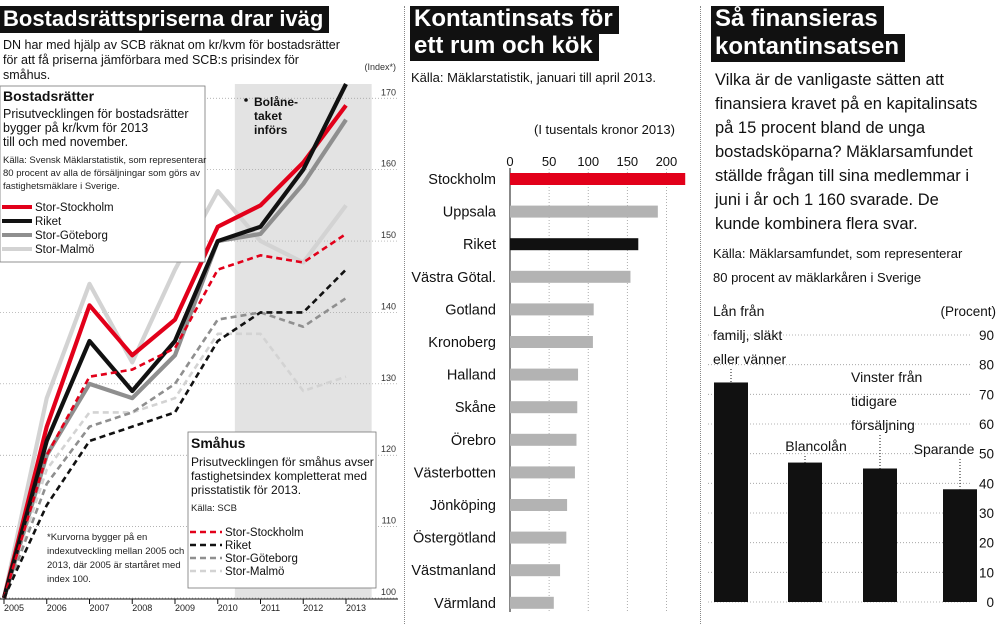 This screenshot has height=630, width=1000. Describe the element at coordinates (214, 508) in the screenshot. I see `box-source: Källa: SCB` at that location.